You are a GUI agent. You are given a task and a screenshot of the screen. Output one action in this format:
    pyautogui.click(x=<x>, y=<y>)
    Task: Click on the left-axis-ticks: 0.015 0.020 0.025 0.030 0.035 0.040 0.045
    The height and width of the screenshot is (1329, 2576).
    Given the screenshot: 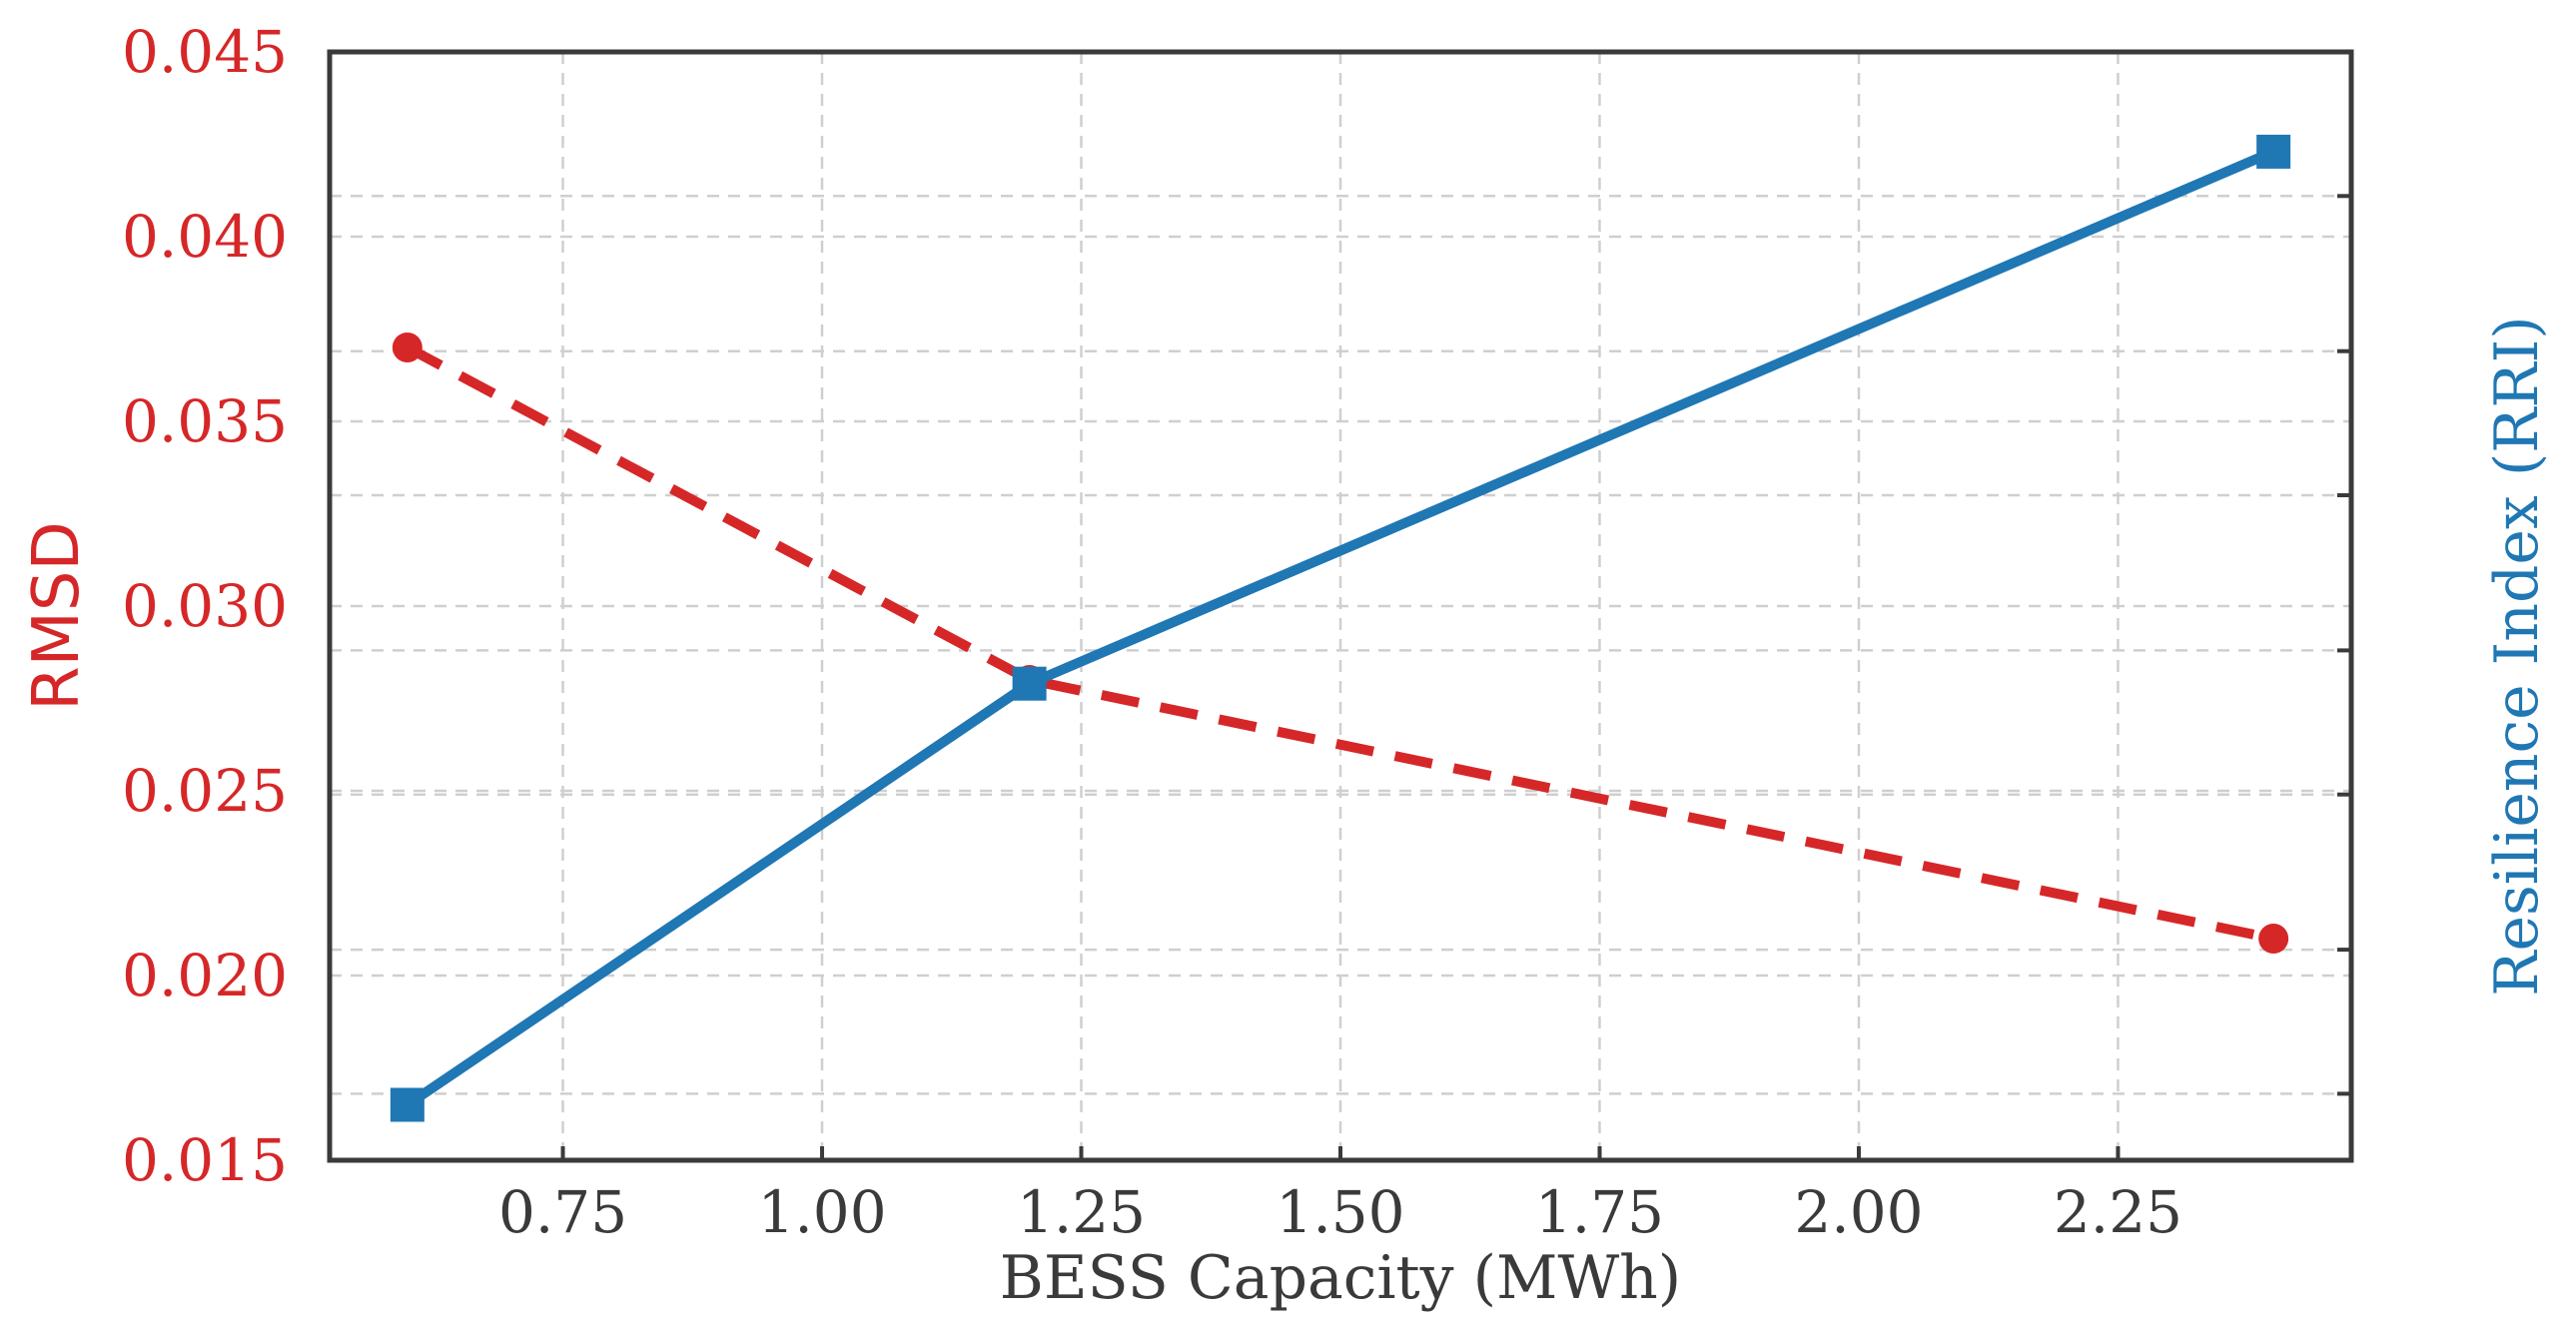 What is the action you would take?
    pyautogui.click(x=205, y=606)
    